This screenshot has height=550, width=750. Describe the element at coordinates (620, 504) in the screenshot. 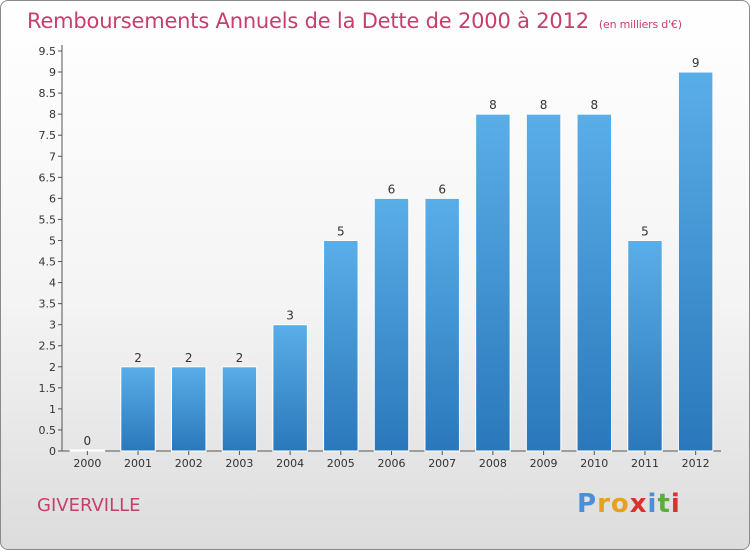

I see `logo-letter: o` at that location.